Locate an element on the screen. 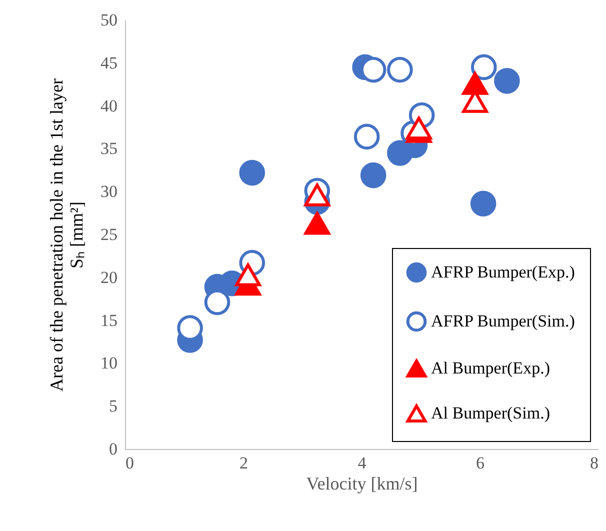  x-axis-title: Velocity [km/s] is located at coordinates (362, 484).